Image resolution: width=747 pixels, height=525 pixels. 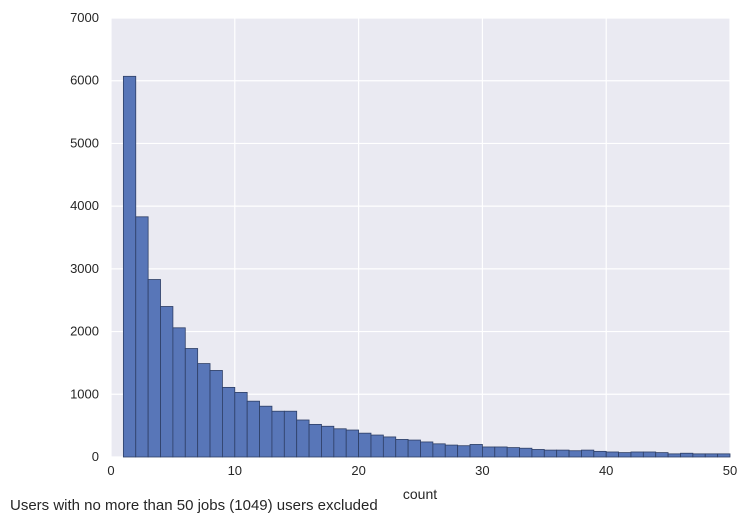 What do you see at coordinates (235, 470) in the screenshot?
I see `x-tick-label: 10` at bounding box center [235, 470].